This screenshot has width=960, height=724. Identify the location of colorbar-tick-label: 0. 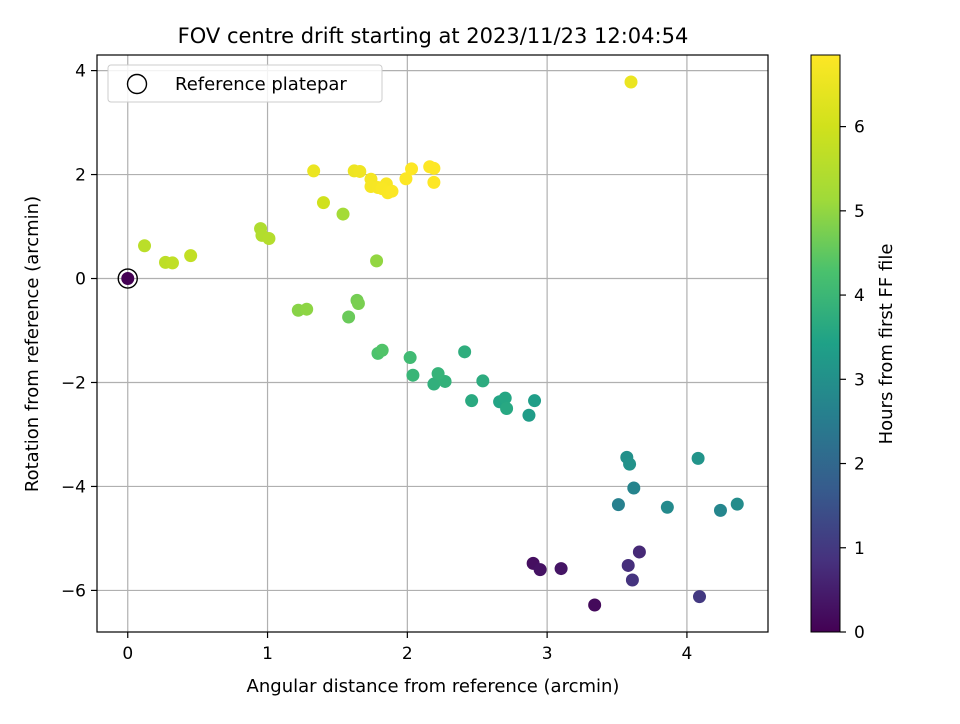
(859, 633).